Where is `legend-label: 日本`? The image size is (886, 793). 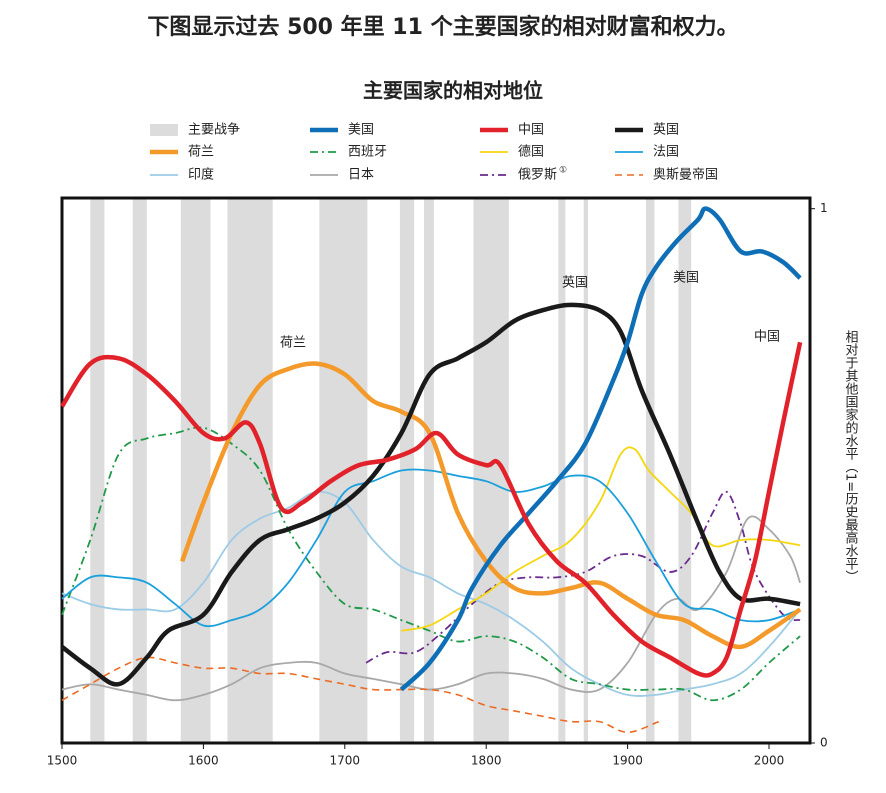 legend-label: 日本 is located at coordinates (361, 175).